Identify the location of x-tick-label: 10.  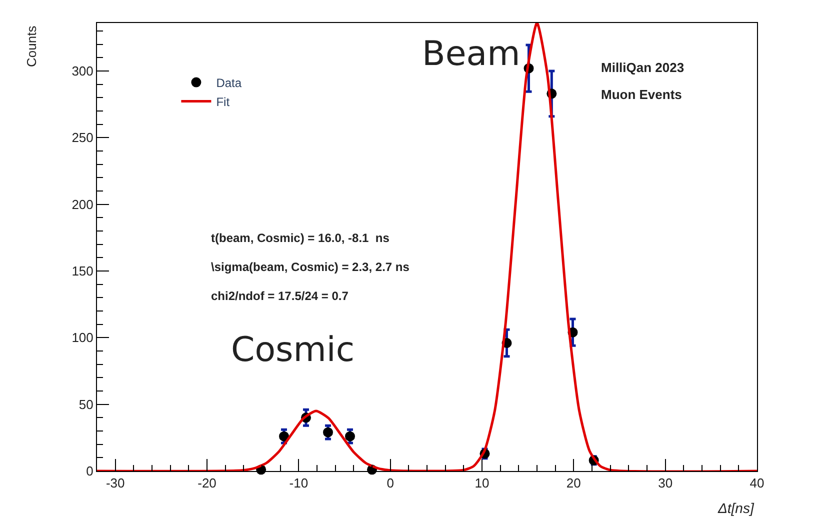
(482, 483).